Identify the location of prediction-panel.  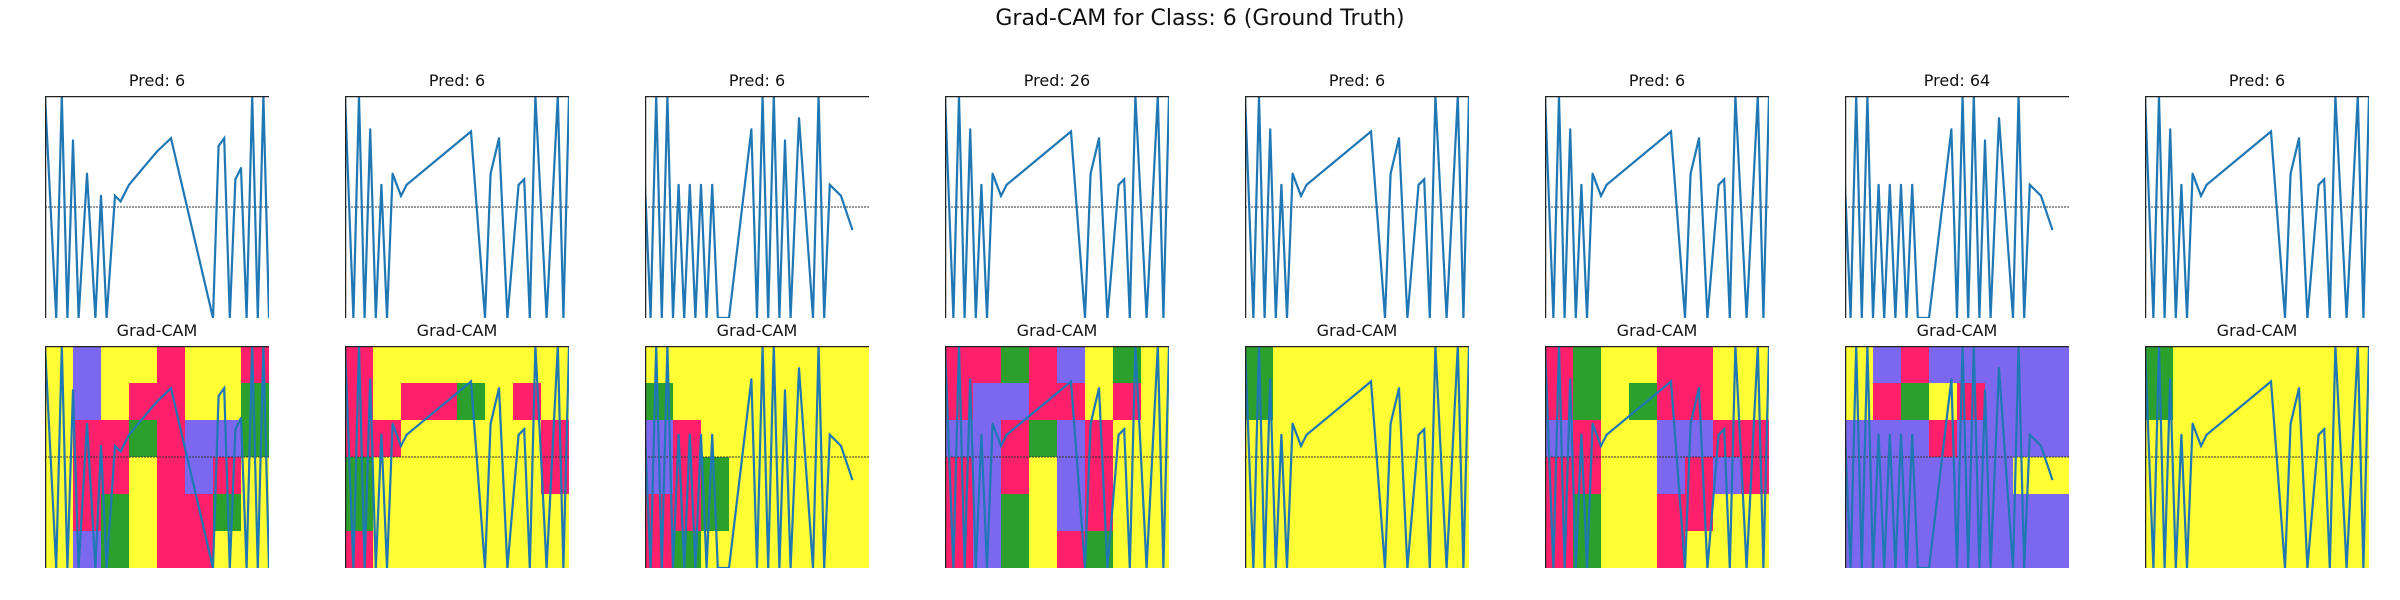
(1357, 207).